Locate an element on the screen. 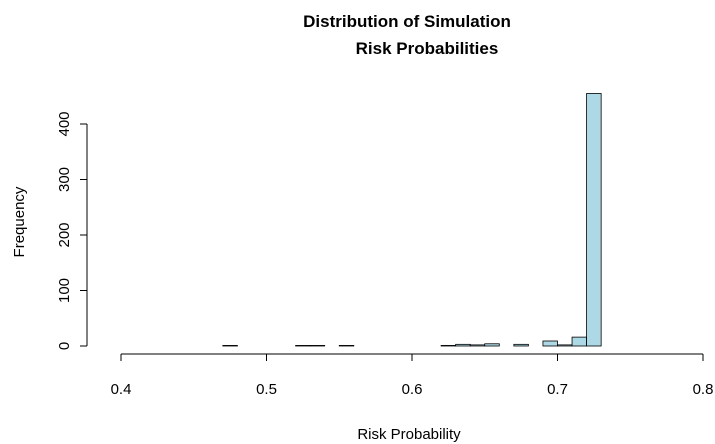 The width and height of the screenshot is (715, 444). y-tick-label: 400 is located at coordinates (64, 123).